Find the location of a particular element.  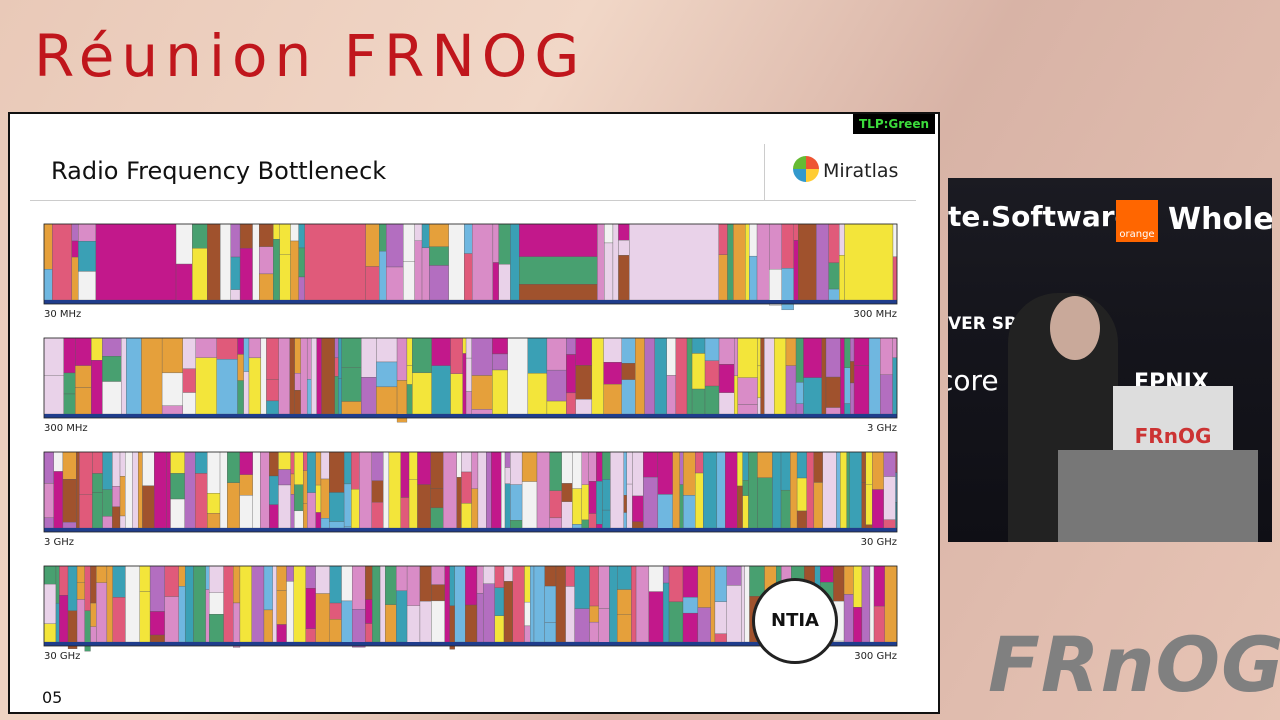

band-baseline is located at coordinates (470, 644).